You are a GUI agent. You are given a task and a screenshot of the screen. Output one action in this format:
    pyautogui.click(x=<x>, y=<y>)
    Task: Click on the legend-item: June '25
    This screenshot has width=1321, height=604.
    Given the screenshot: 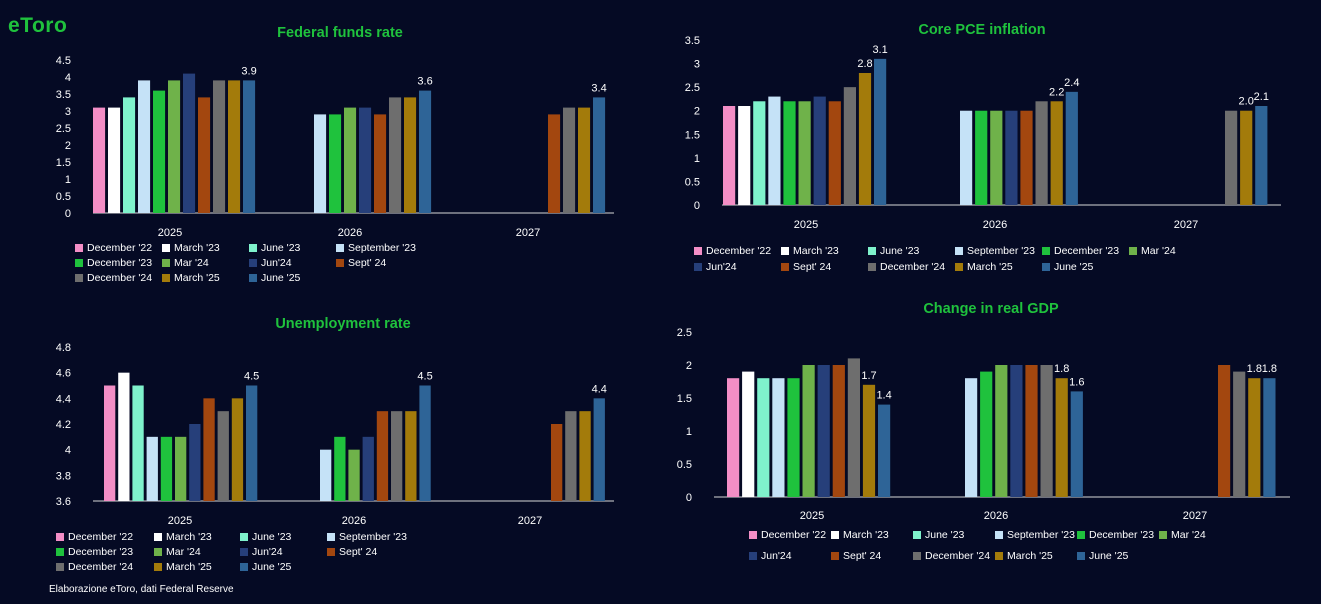 What is the action you would take?
    pyautogui.click(x=1067, y=267)
    